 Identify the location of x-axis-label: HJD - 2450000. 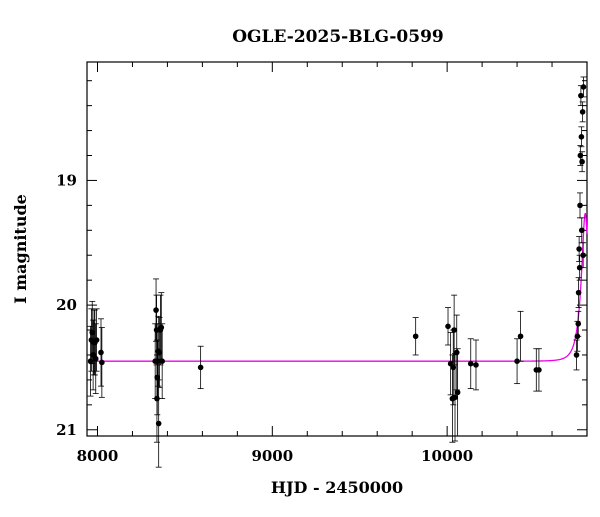
(337, 487).